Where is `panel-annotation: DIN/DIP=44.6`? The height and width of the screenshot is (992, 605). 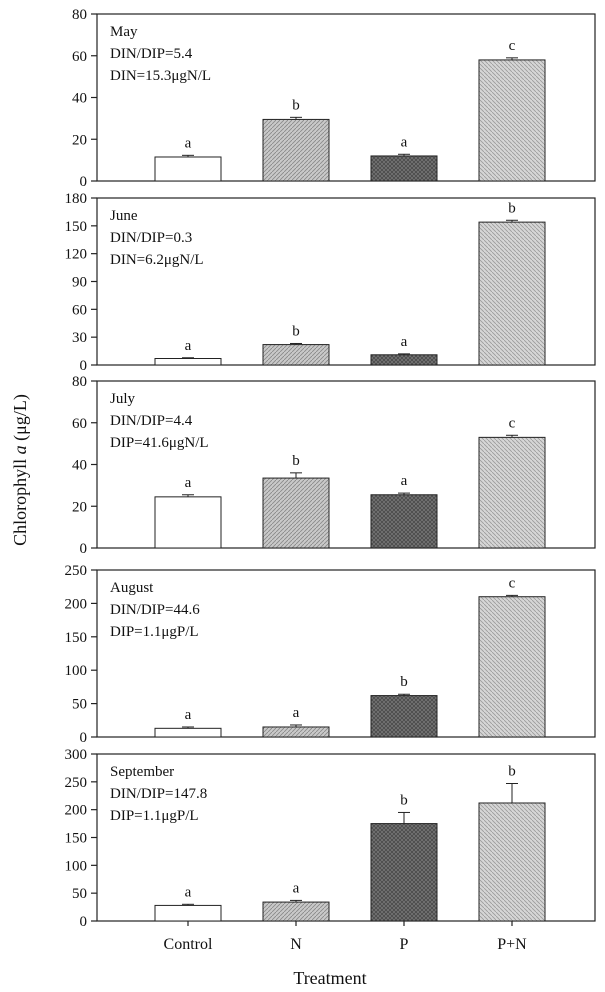 panel-annotation: DIN/DIP=44.6 is located at coordinates (155, 610).